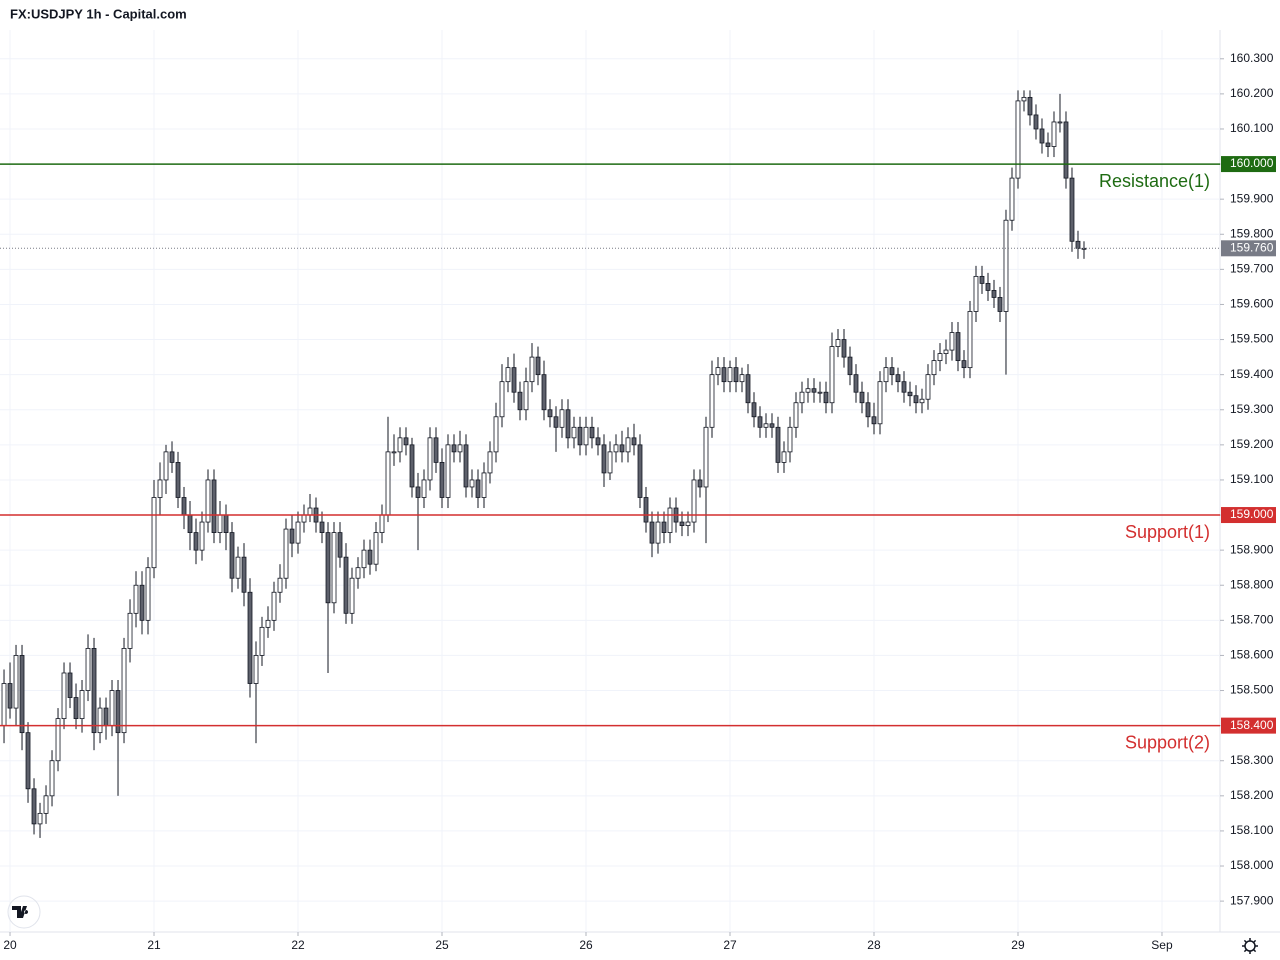 The image size is (1280, 960). I want to click on level-name: Support(1), so click(1167, 532).